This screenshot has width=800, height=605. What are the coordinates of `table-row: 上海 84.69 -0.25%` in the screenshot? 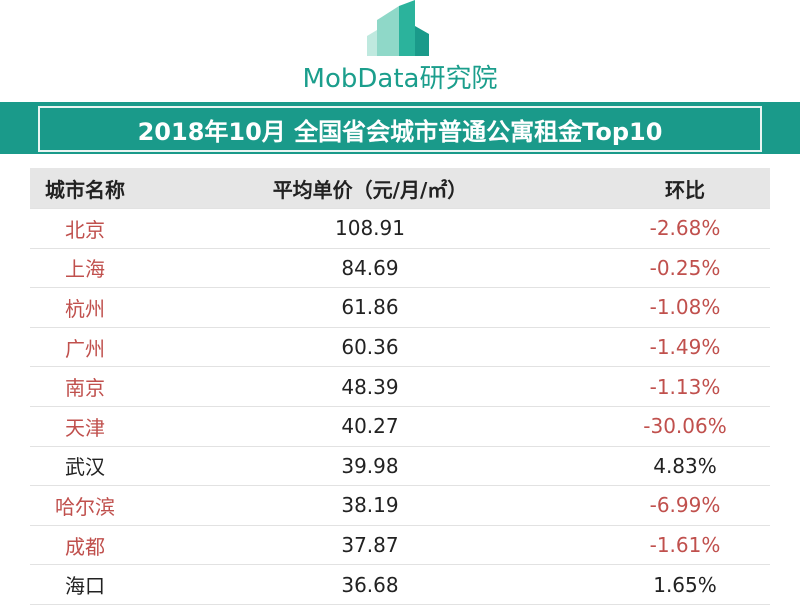 It's located at (400, 269).